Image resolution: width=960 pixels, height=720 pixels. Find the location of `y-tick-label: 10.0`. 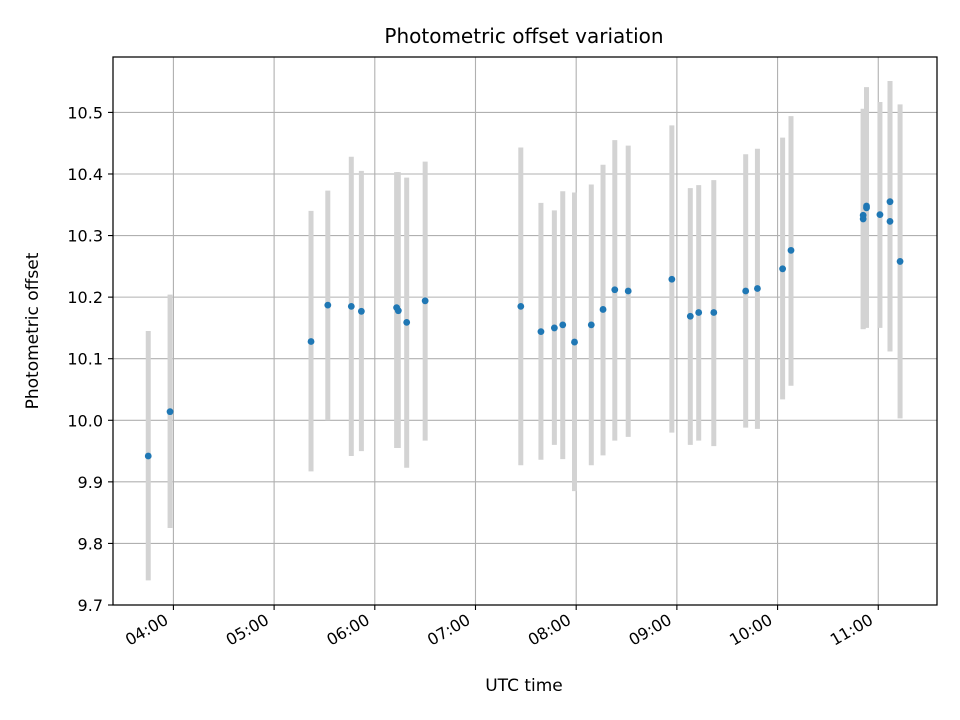

y-tick-label: 10.0 is located at coordinates (85, 420).